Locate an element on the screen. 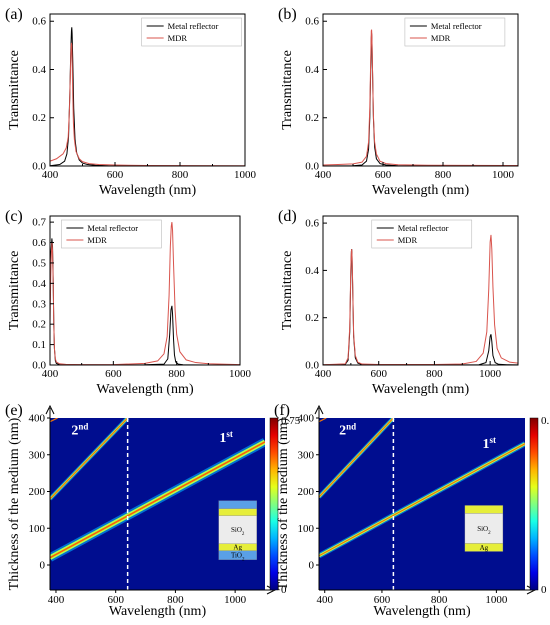 The height and width of the screenshot is (625, 550). y-tick-label: 0.5 is located at coordinates (39, 263).